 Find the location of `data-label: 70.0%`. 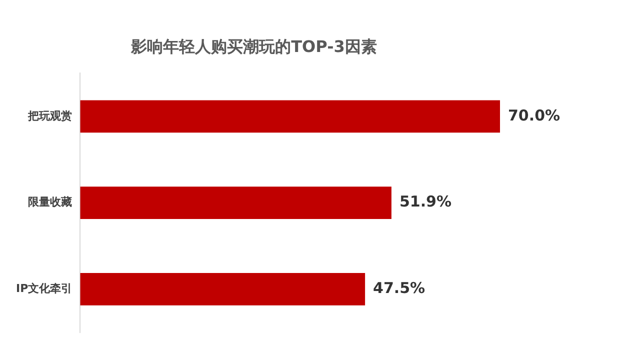

data-label: 70.0% is located at coordinates (534, 115).